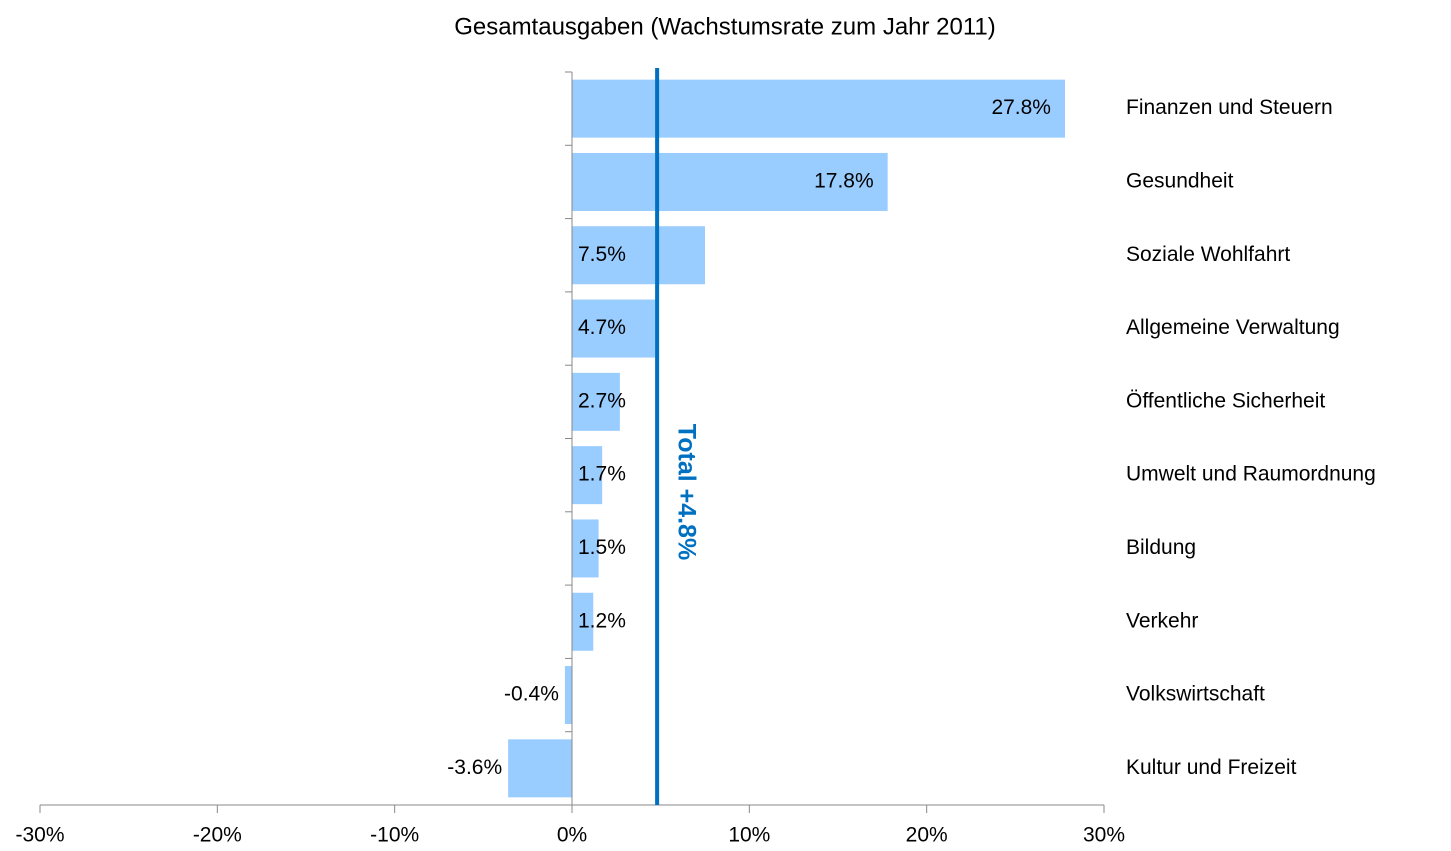 This screenshot has height=851, width=1451. I want to click on category-label: Verkehr, so click(1162, 620).